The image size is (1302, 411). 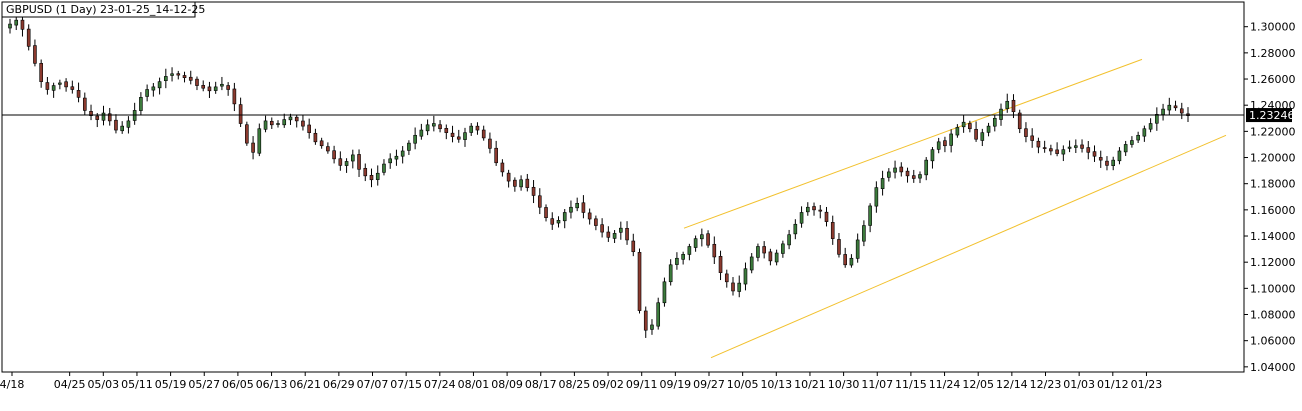 I want to click on y-tick-label: 1.14000, so click(x=1273, y=236).